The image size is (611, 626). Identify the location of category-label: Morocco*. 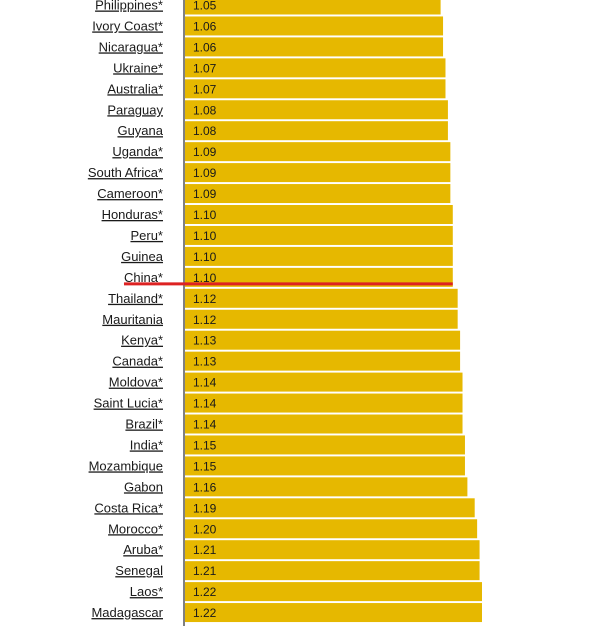
(135, 528).